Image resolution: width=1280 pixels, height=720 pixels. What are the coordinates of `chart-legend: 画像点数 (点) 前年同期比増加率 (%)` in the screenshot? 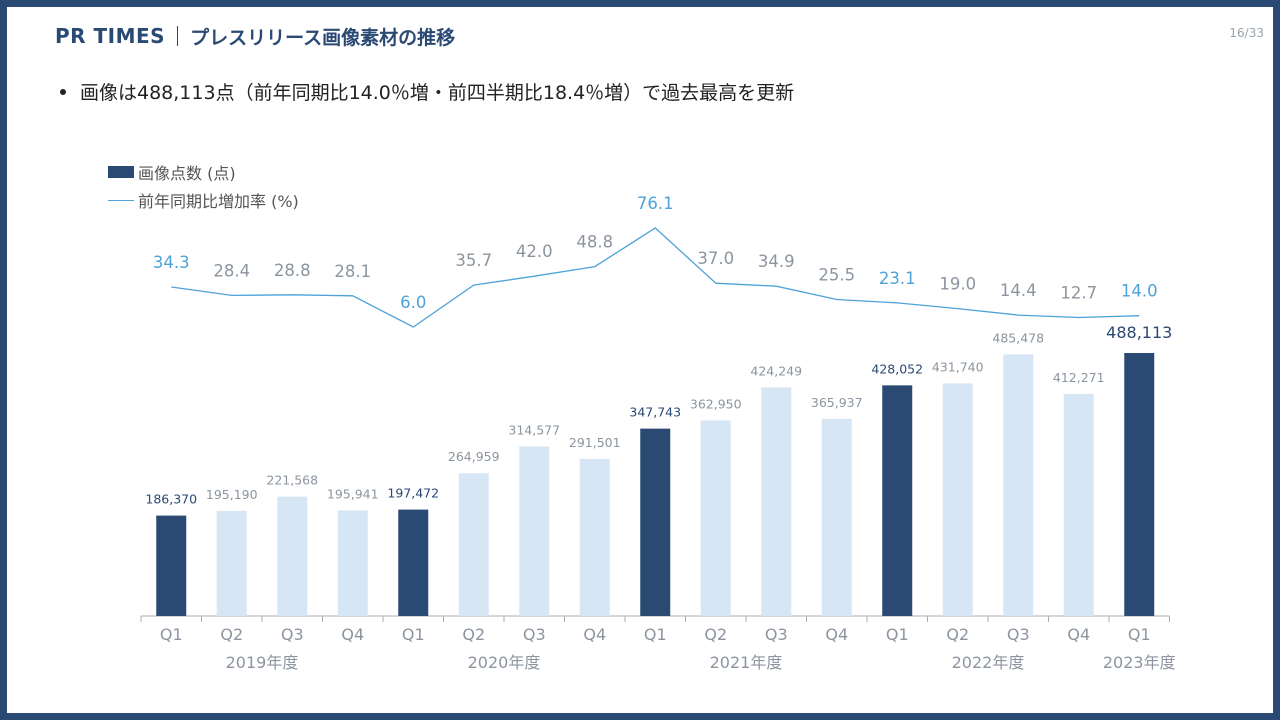 It's located at (203, 186).